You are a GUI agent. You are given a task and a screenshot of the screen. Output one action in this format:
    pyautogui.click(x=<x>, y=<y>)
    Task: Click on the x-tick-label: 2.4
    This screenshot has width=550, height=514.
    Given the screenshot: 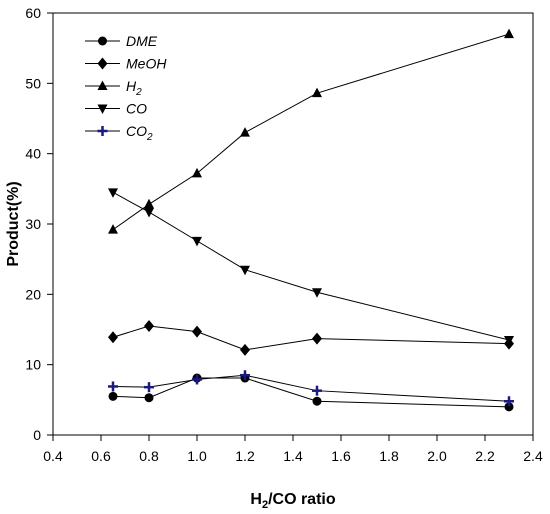 What is the action you would take?
    pyautogui.click(x=533, y=456)
    